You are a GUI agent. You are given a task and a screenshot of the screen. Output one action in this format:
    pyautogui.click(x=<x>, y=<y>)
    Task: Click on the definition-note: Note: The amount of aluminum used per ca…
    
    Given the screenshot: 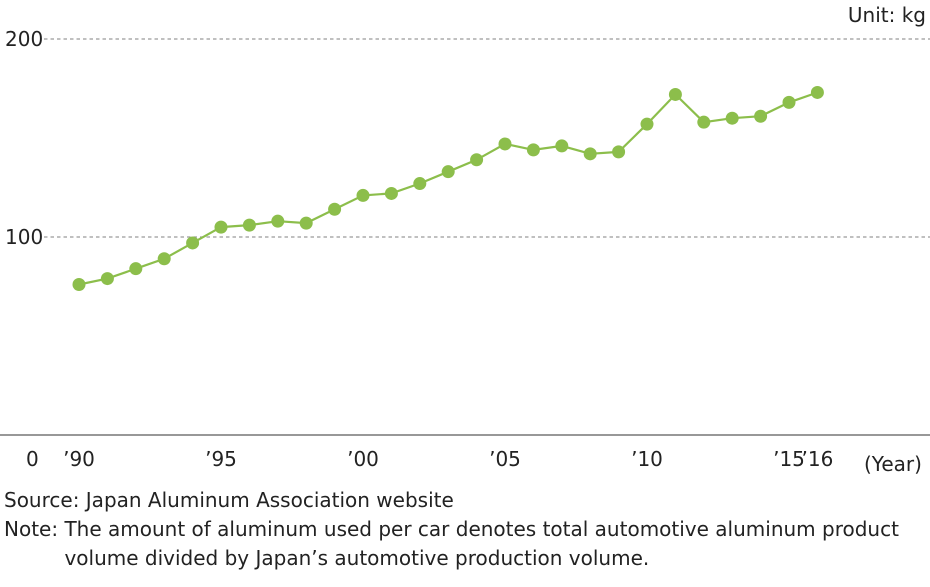 What is the action you would take?
    pyautogui.click(x=467, y=544)
    